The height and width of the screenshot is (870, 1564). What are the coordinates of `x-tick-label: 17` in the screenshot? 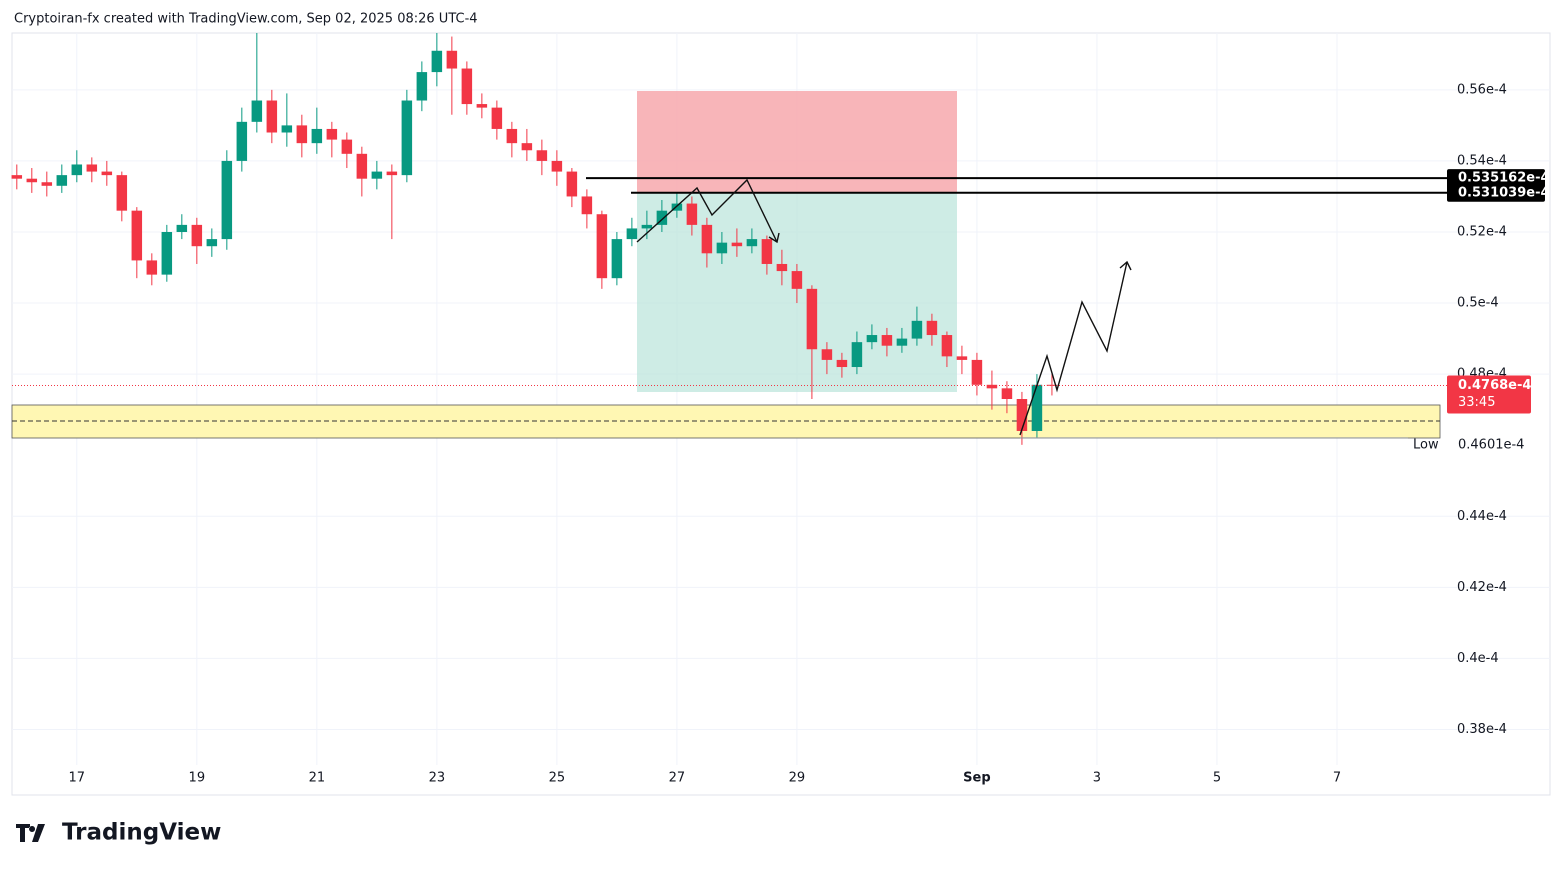 It's located at (77, 778).